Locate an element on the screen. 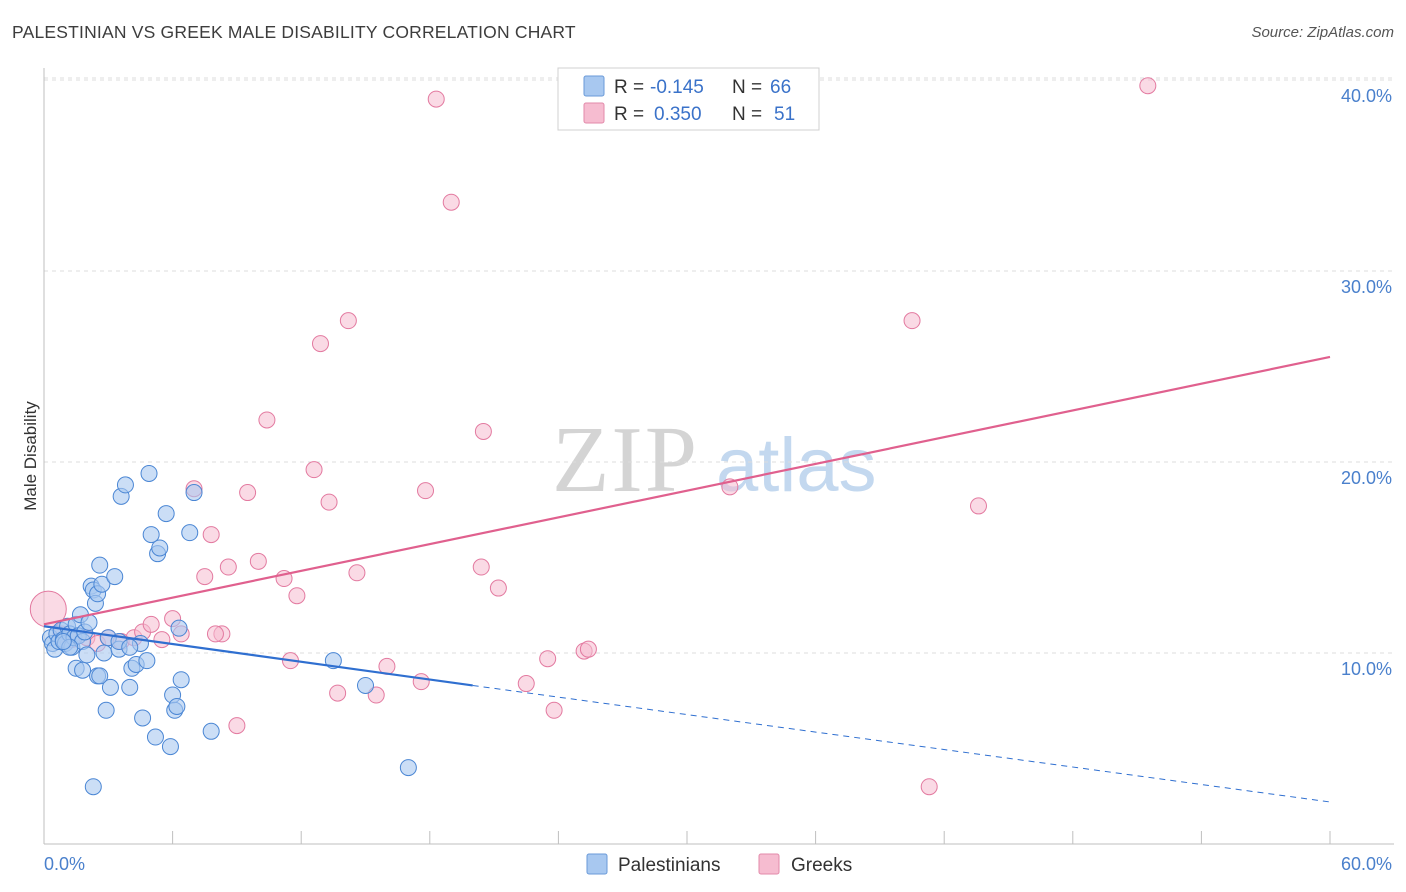 The height and width of the screenshot is (892, 1406). y-axis-title: Male Disability is located at coordinates (30, 456).